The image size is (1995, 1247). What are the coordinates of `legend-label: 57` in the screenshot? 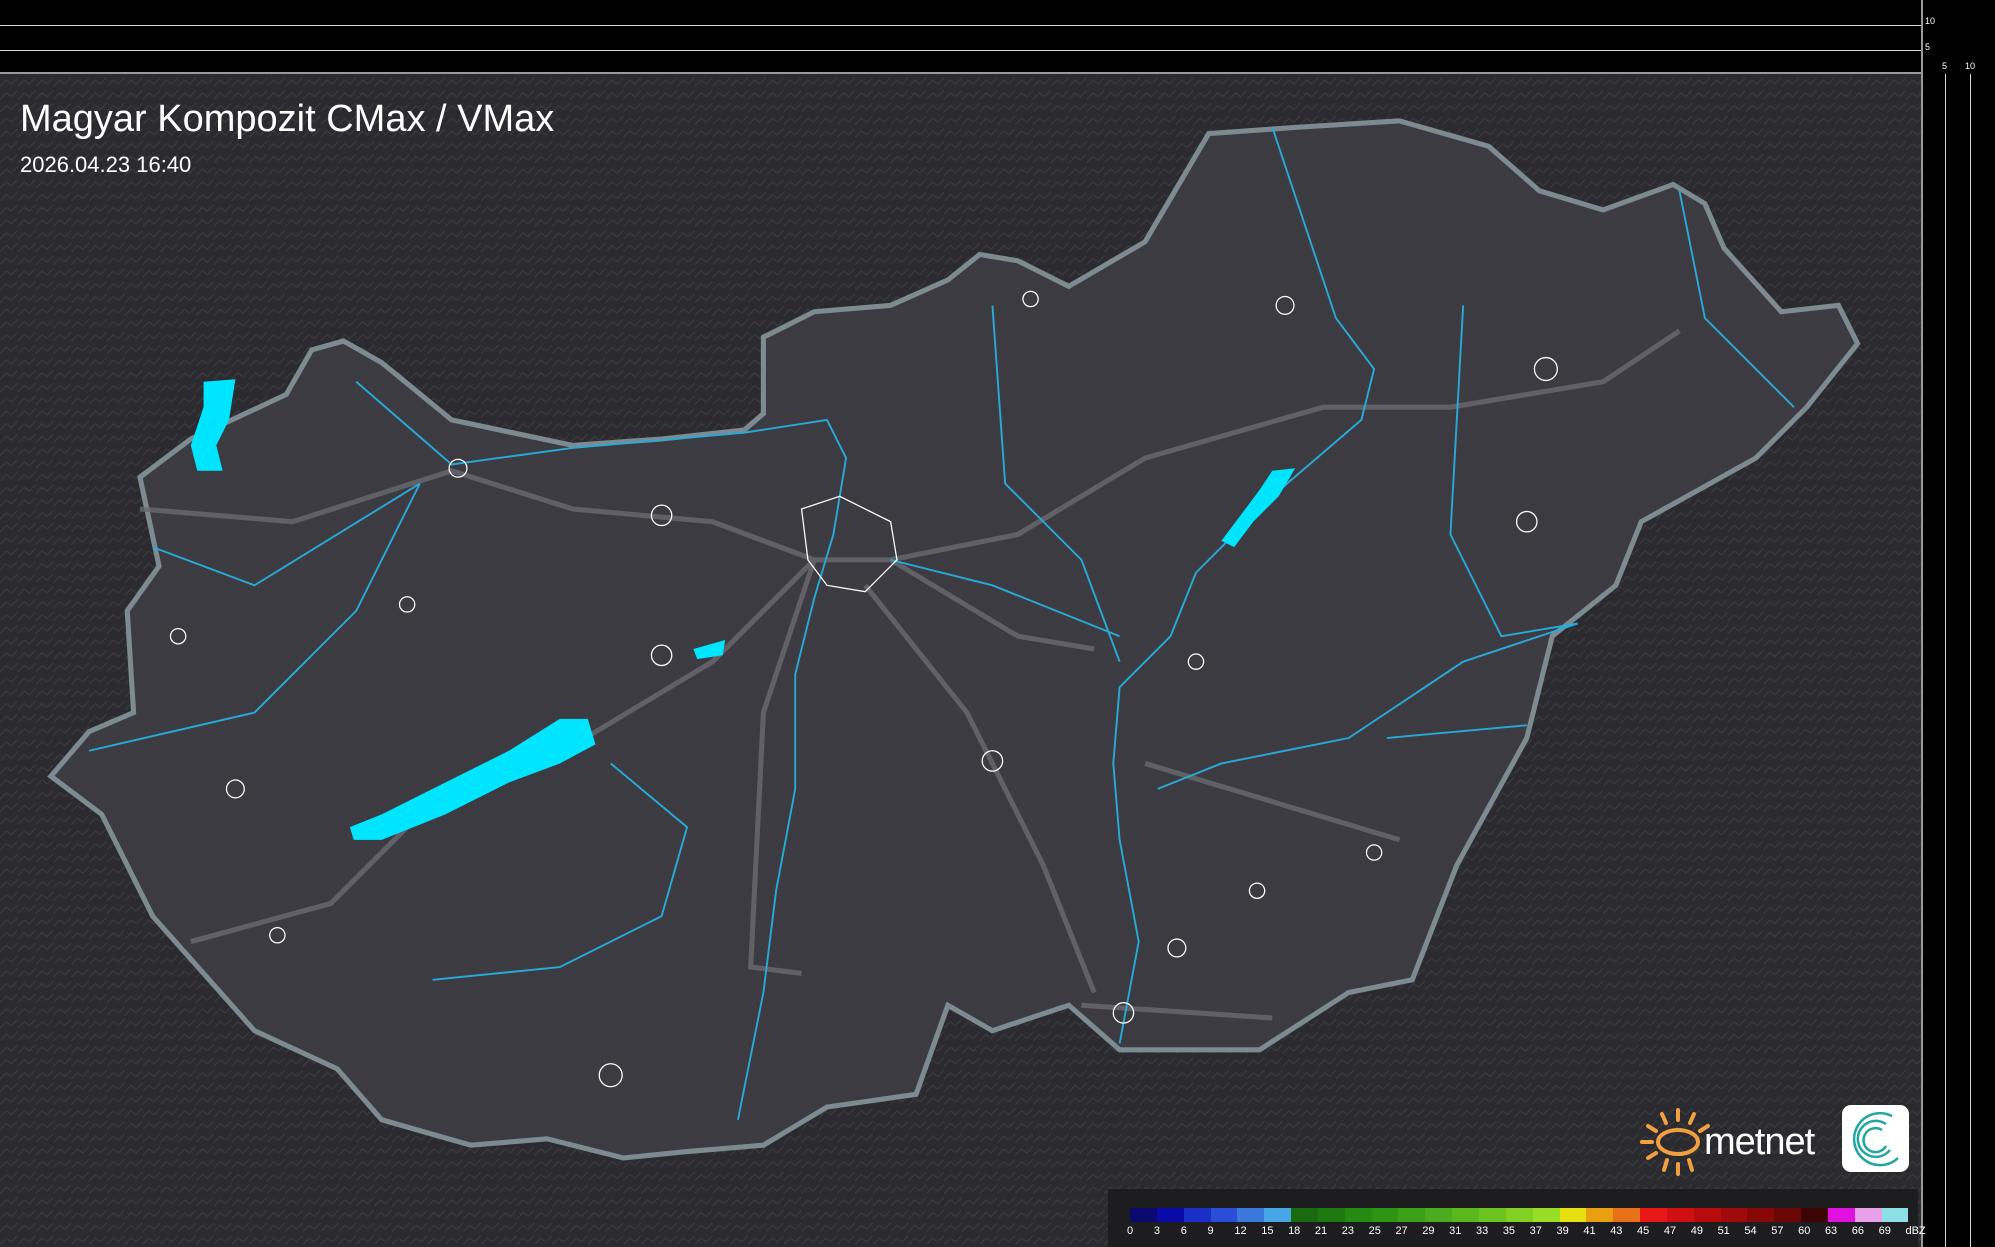 It's located at (1777, 1231).